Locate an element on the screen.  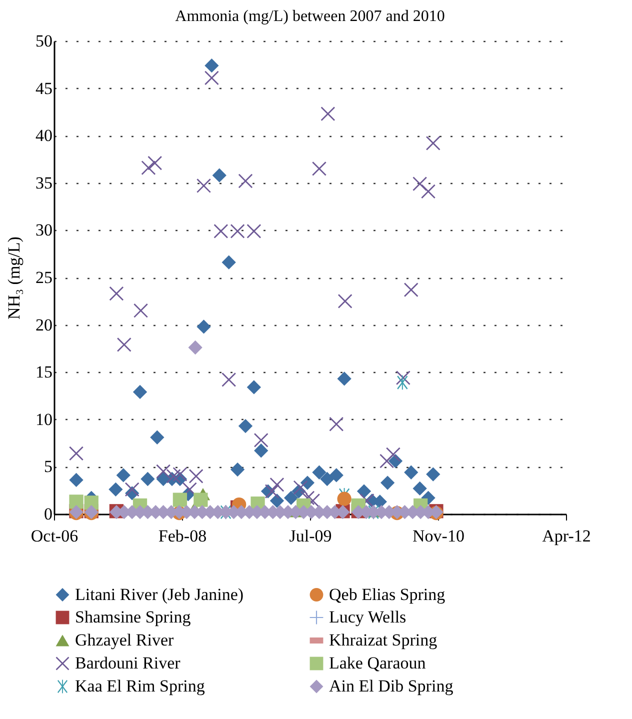
legend-label: Ghzayel River is located at coordinates (124, 640).